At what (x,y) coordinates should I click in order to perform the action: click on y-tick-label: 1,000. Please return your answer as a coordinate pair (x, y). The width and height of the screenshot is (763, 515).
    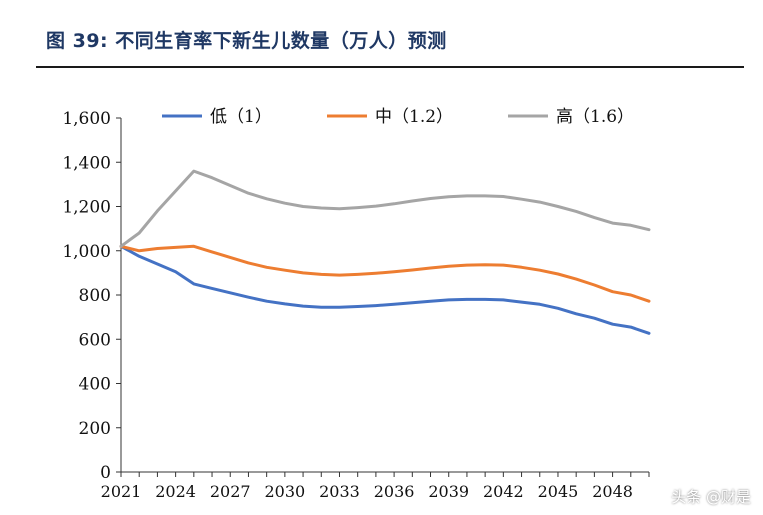
    Looking at the image, I should click on (86, 252).